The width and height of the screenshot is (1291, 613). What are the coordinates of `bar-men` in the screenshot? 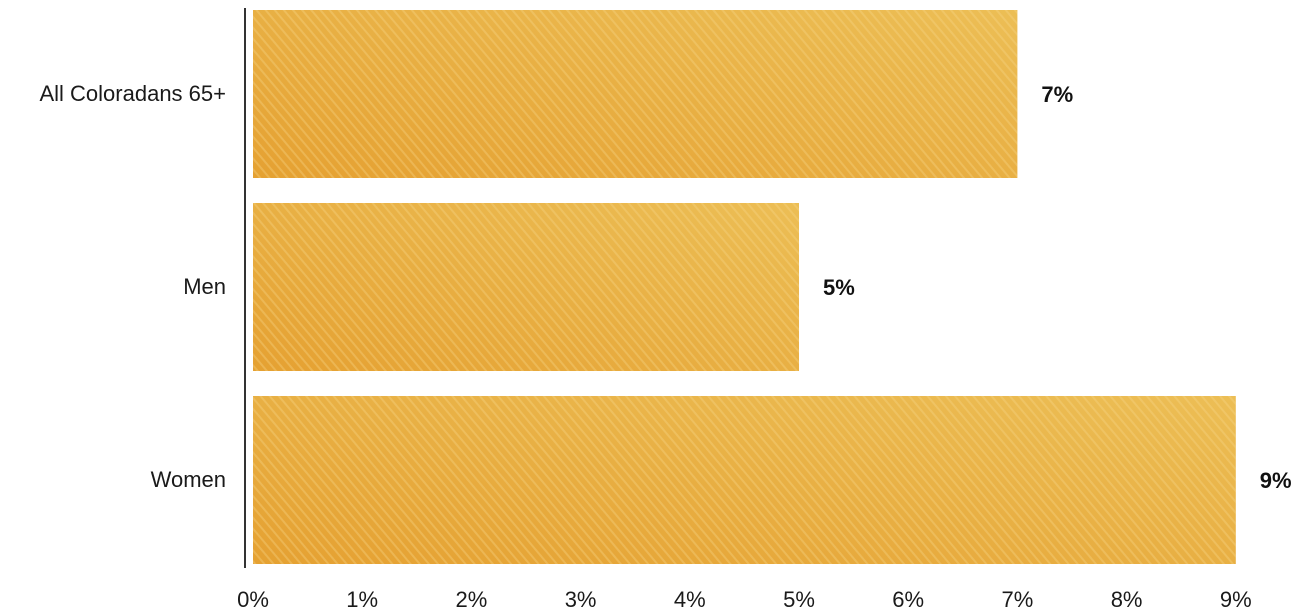 It's located at (526, 287).